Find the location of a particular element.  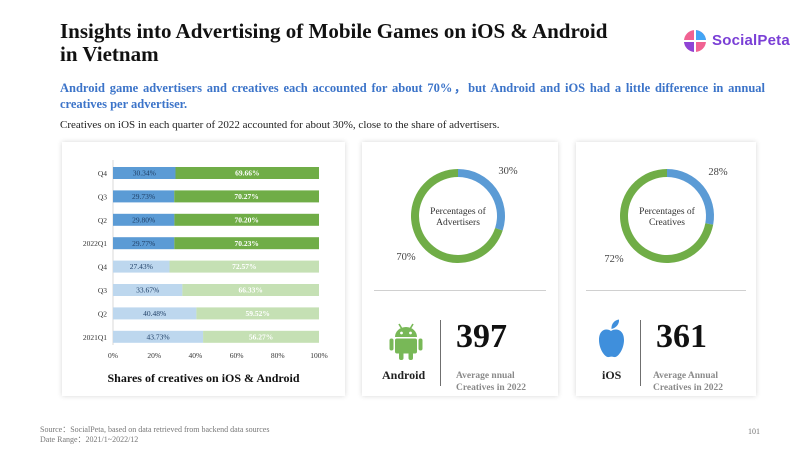

ios-share-label: 29.80% is located at coordinates (143, 219).